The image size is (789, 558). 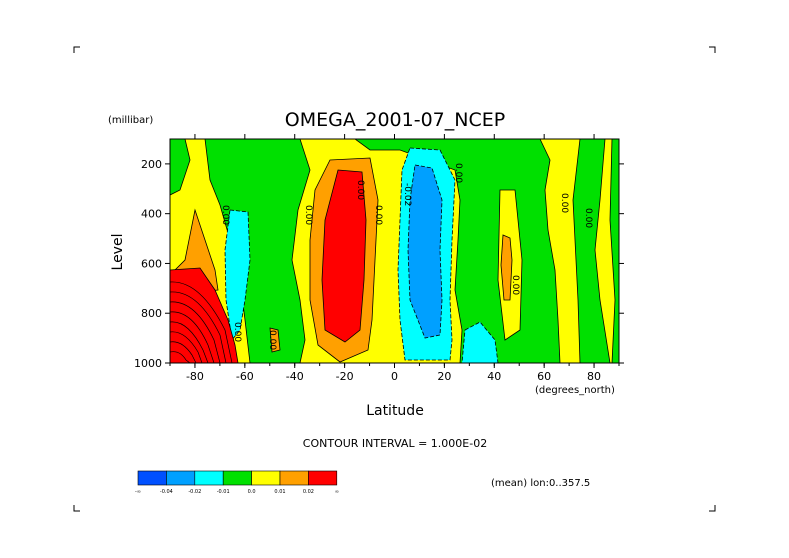 What do you see at coordinates (151, 313) in the screenshot?
I see `y-tick-label: 800` at bounding box center [151, 313].